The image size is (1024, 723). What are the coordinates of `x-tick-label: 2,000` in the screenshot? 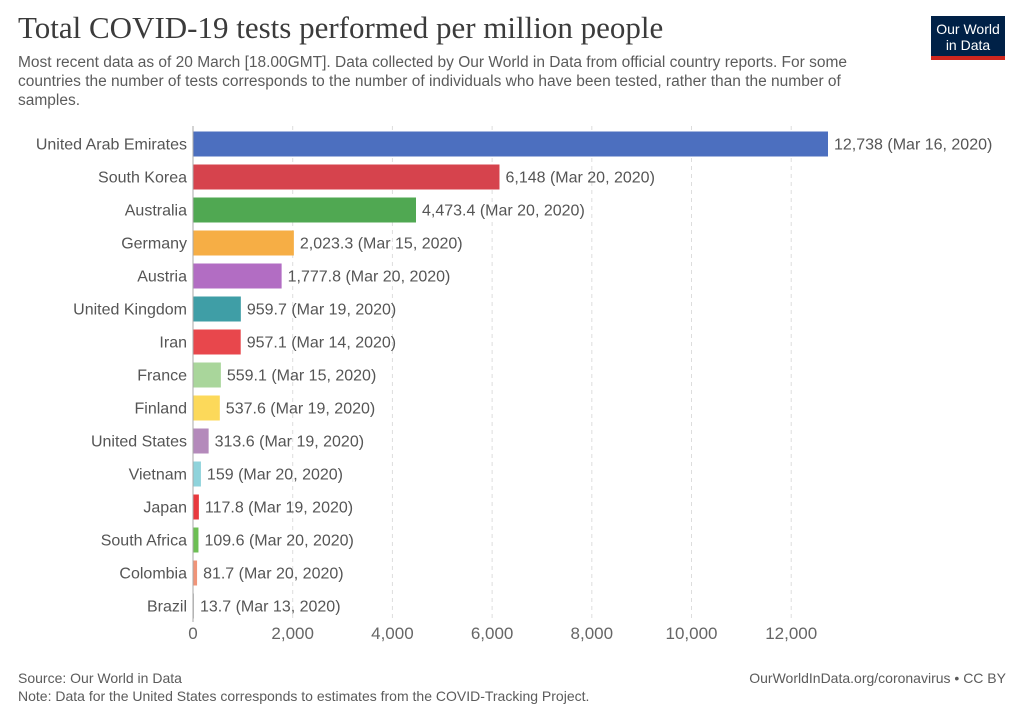 It's located at (292, 633).